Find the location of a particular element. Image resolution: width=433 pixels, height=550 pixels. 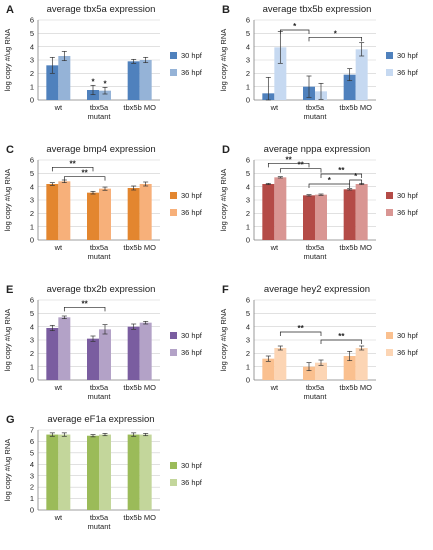

chart-title: average tbx5b expression is located at coordinates (317, 9).